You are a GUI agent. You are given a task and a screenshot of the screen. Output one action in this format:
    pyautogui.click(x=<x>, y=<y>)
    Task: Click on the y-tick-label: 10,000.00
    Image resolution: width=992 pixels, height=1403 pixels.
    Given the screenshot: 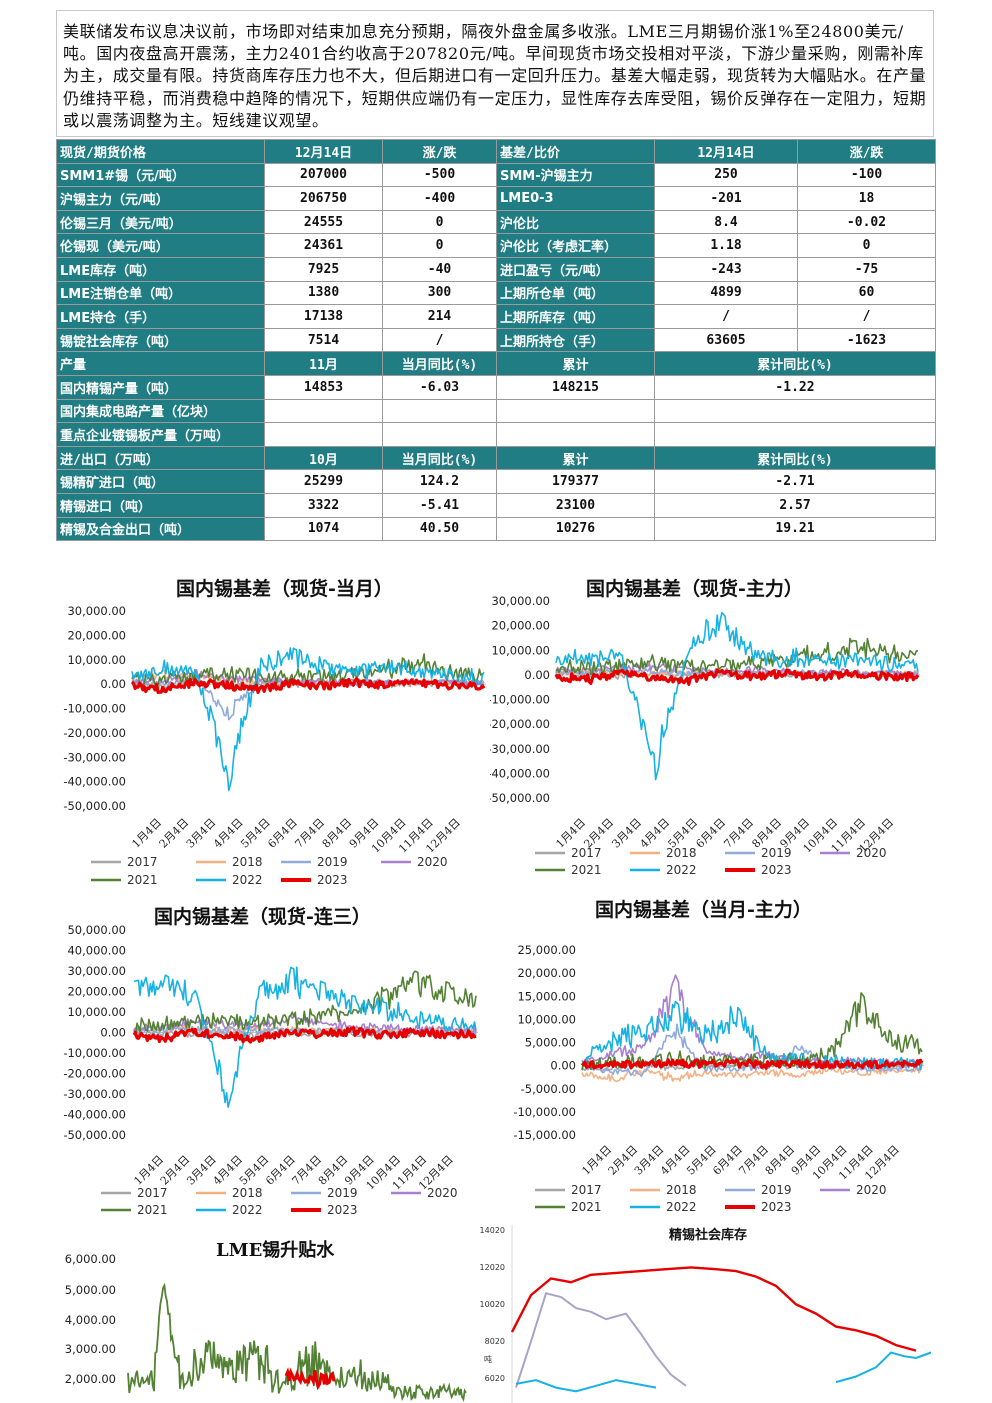 What is the action you would take?
    pyautogui.click(x=96, y=660)
    